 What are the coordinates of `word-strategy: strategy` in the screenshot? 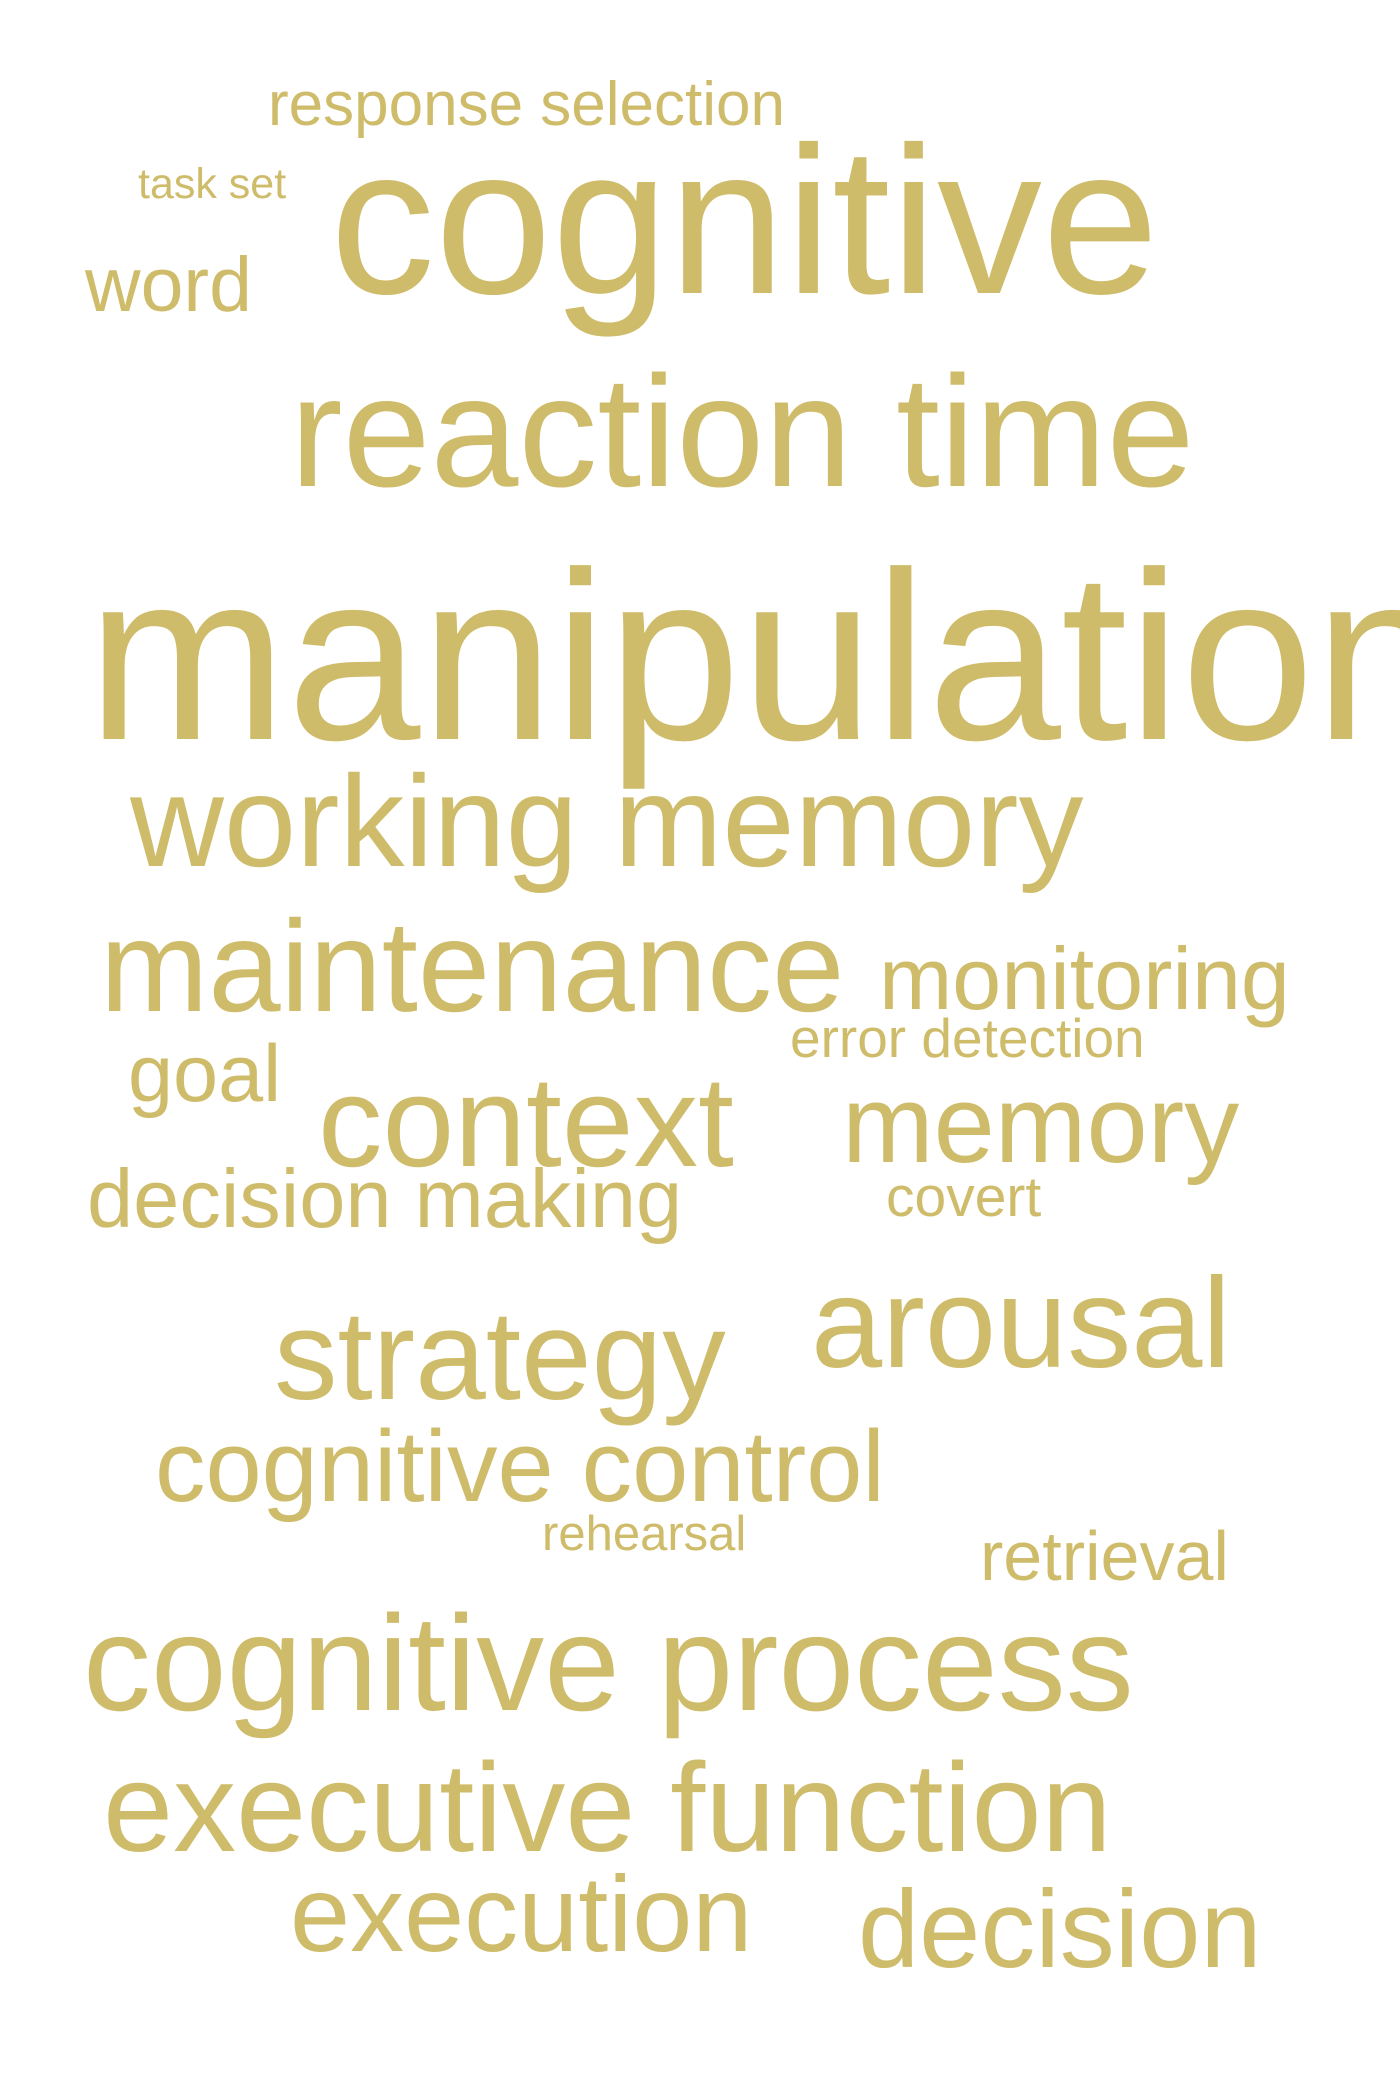 It's located at (500, 1355).